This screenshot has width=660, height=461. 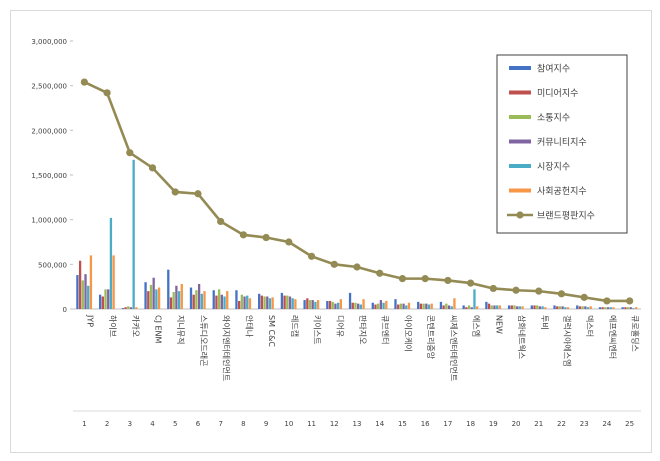 I want to click on rank-label: 15, so click(x=402, y=424).